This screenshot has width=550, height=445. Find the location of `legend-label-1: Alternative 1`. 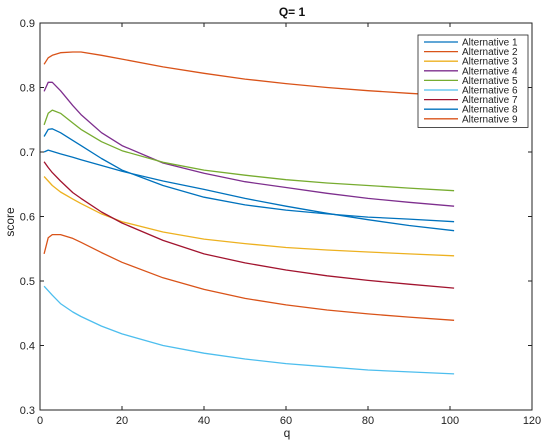

legend-label-1: Alternative 1 is located at coordinates (490, 43).